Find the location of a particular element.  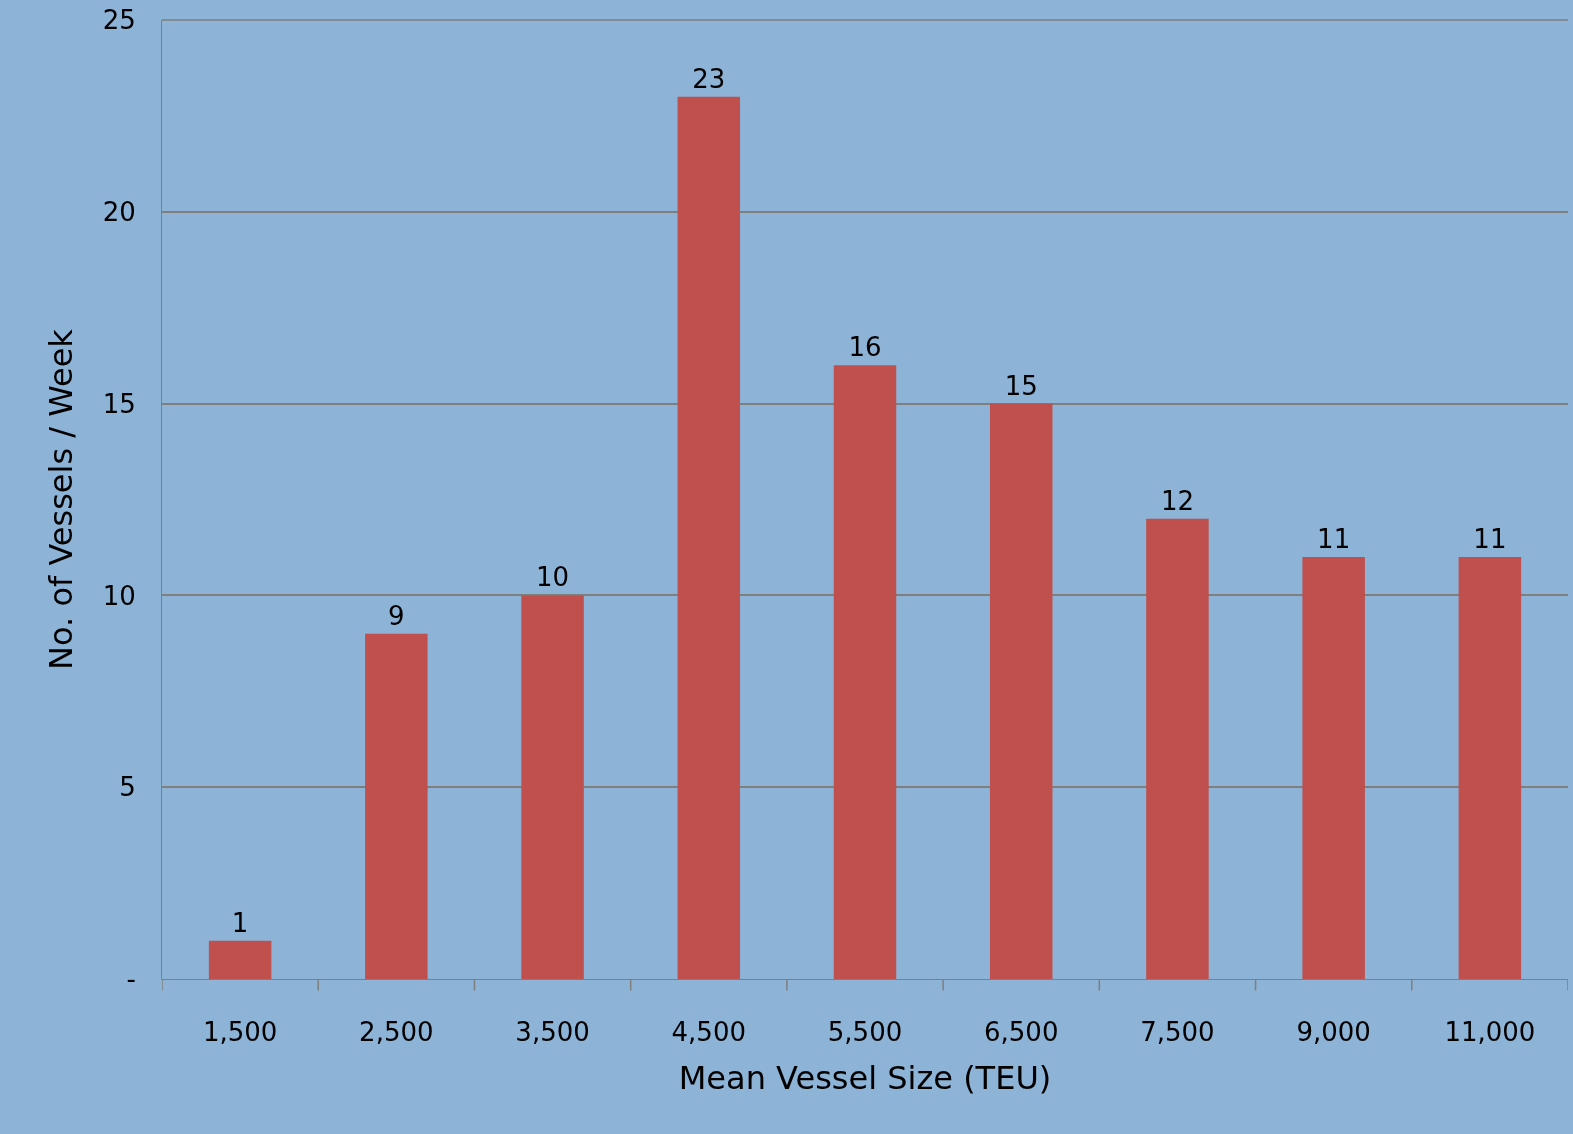

x-tick-label: 2,500 is located at coordinates (396, 1032).